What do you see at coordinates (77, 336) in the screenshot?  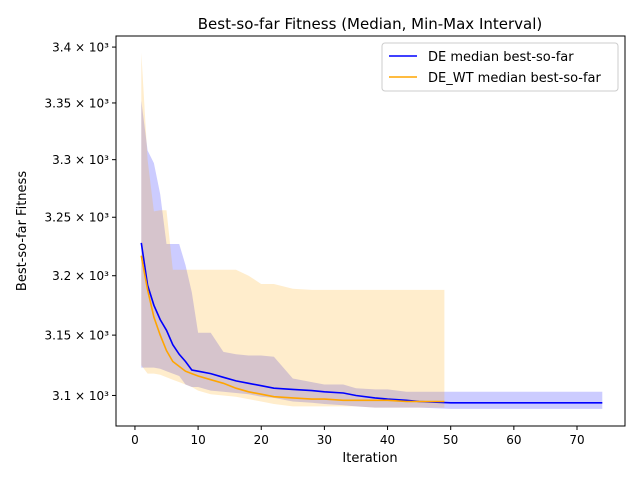 I see `y-tick-label: 3.15 × 10³` at bounding box center [77, 336].